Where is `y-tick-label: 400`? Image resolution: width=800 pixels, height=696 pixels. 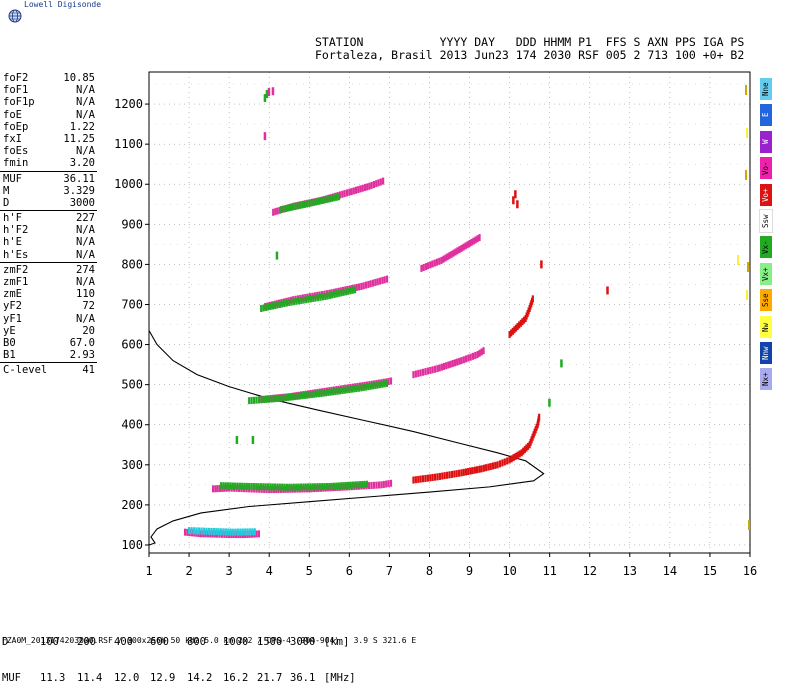 y-tick-label: 400 is located at coordinates (132, 425).